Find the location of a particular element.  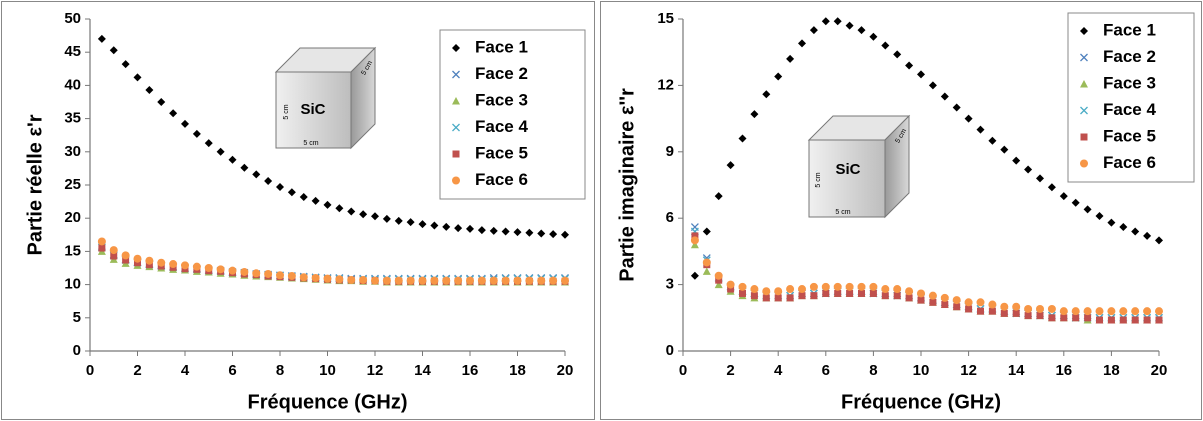

y-tick-label: 45 is located at coordinates (72, 51).